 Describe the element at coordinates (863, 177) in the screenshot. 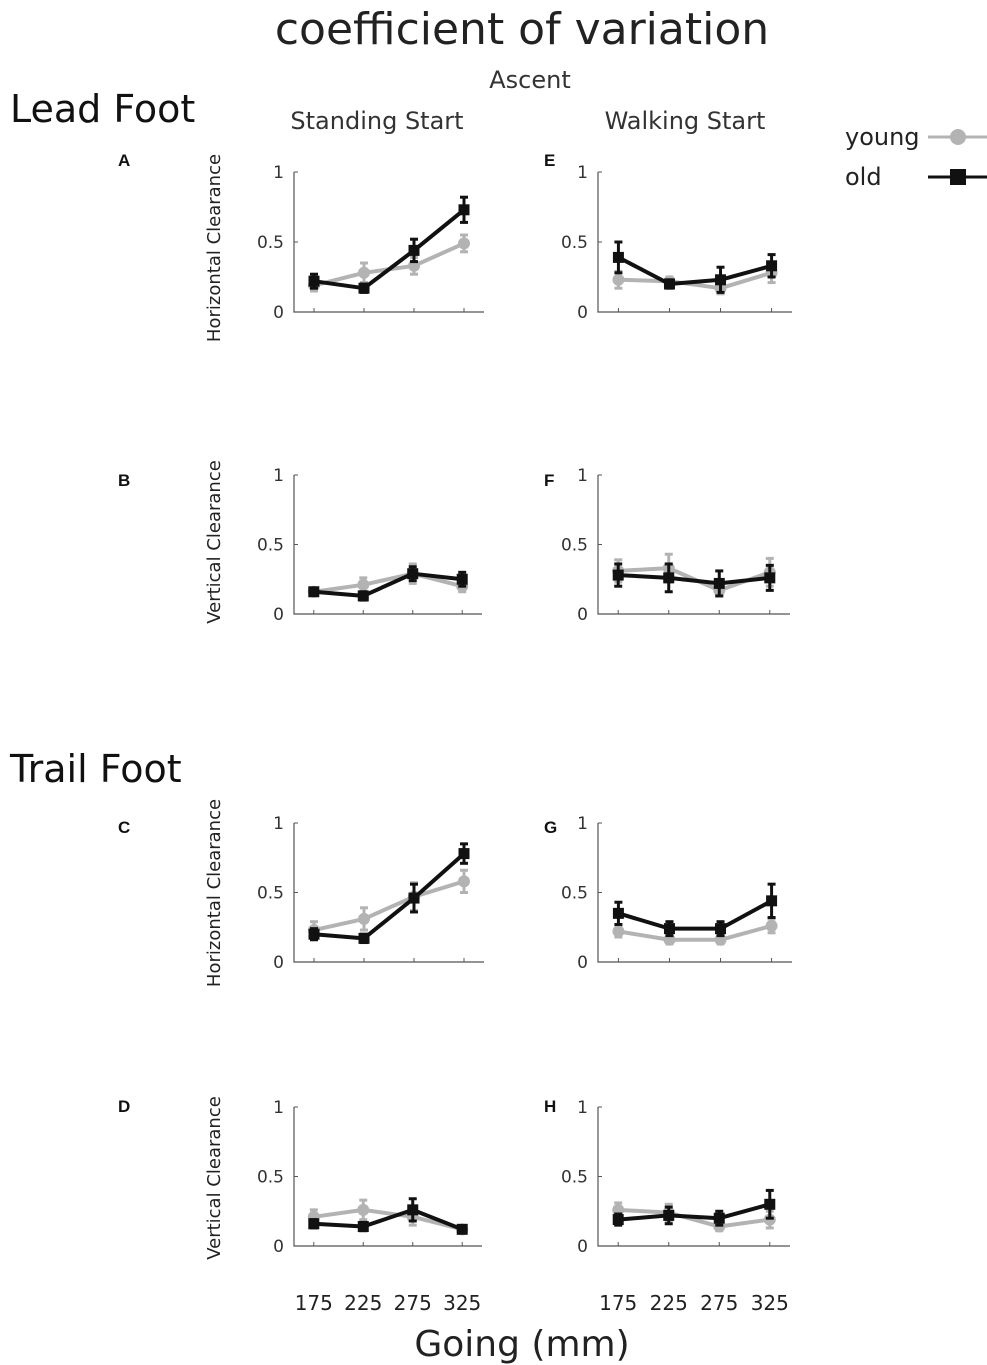

I see `legend-label-old: old` at that location.